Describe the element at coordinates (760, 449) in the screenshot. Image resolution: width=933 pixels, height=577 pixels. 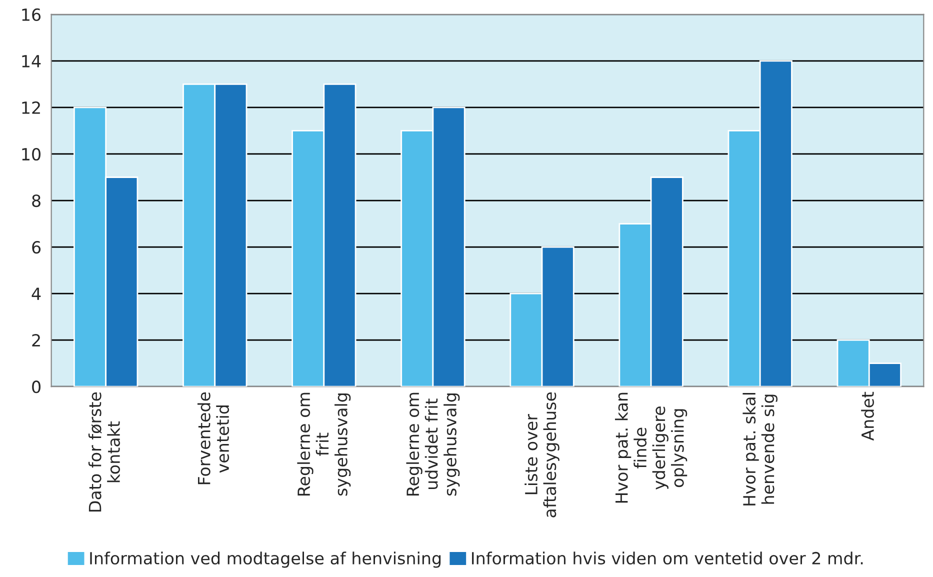
I see `x-tick-label: Hvor pat. skal henvende sig` at that location.